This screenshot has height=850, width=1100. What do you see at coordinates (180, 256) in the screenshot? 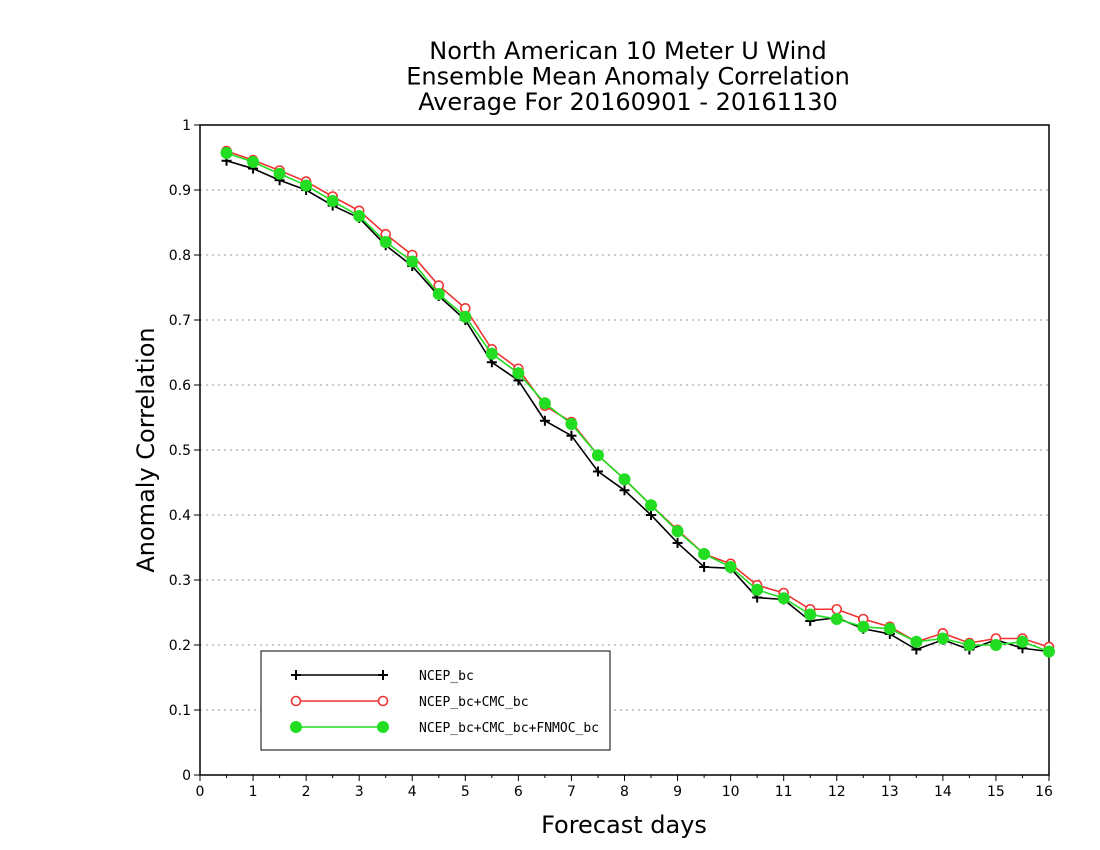
I see `y-tick-label: 0.8` at bounding box center [180, 256].